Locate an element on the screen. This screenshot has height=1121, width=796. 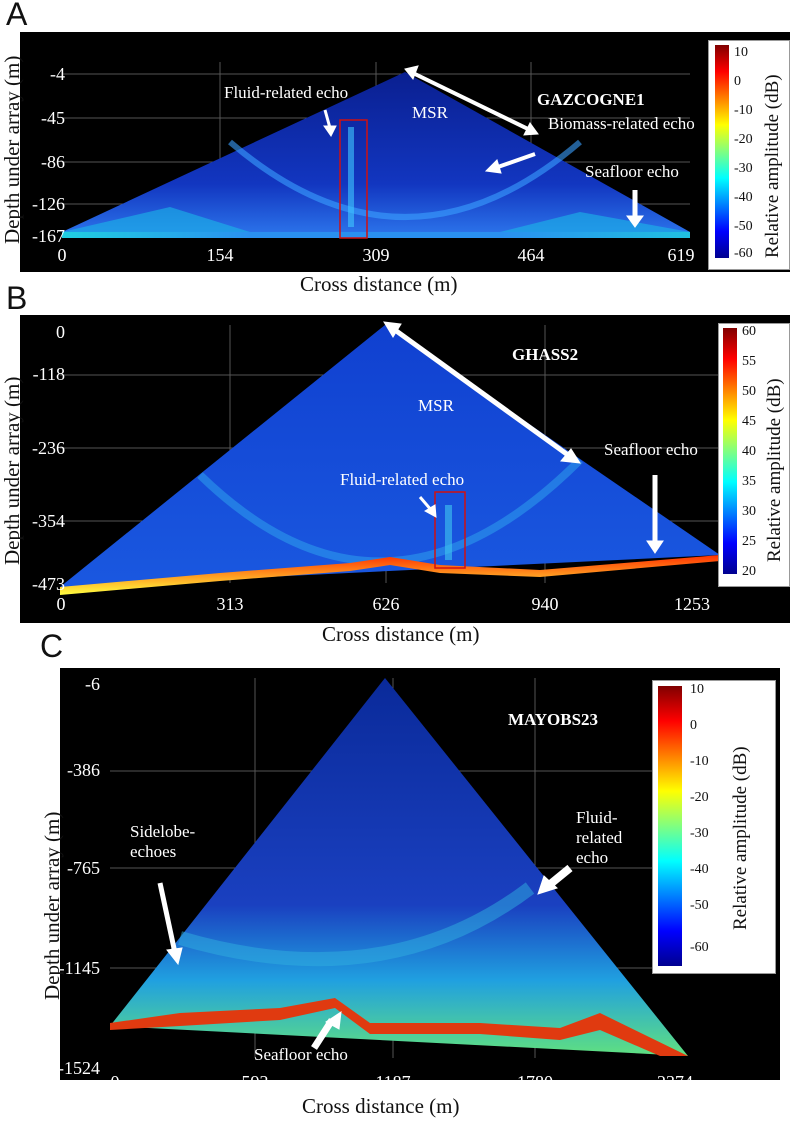
panel-a-cbar-tick: 0 is located at coordinates (737, 81).